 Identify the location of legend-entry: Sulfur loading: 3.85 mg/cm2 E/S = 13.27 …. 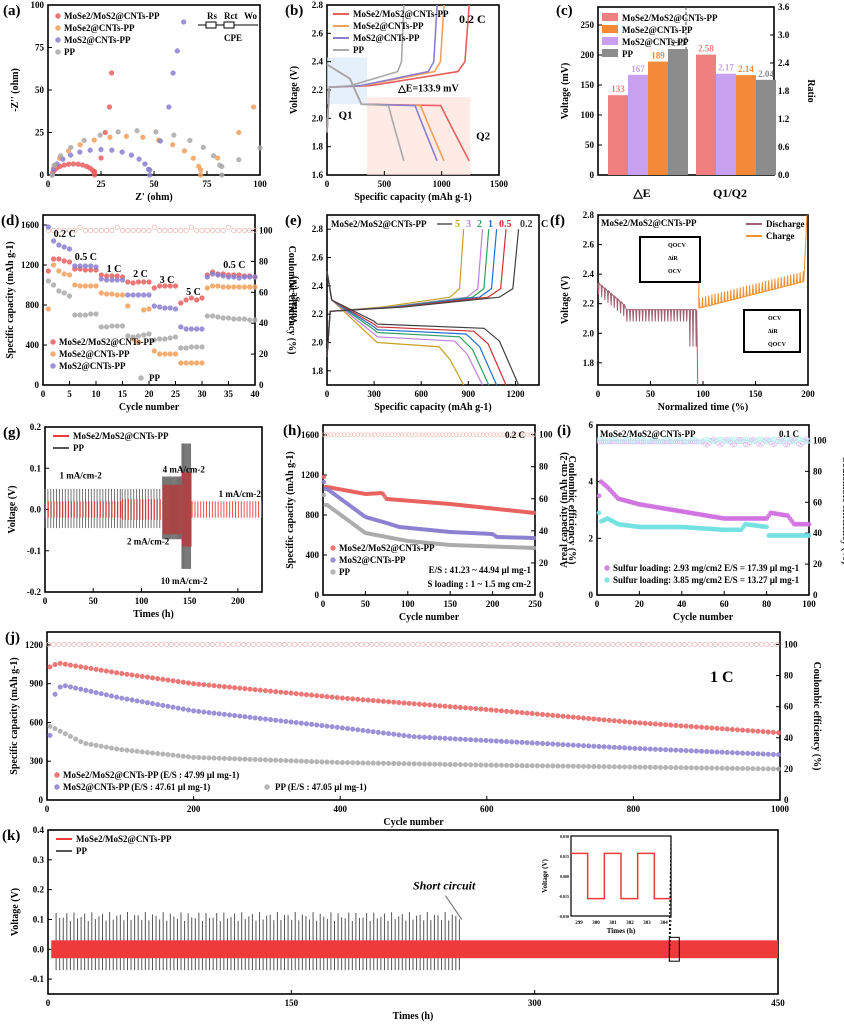
(706, 580).